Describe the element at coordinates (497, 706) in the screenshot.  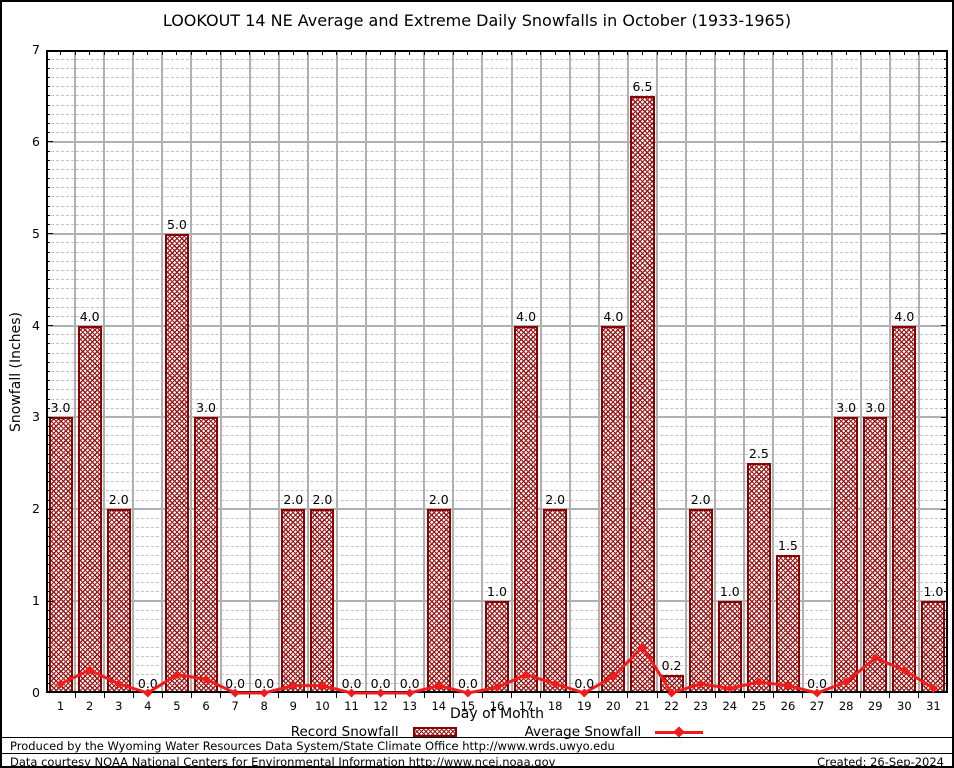
I see `x-tick-label-day-16: 16` at that location.